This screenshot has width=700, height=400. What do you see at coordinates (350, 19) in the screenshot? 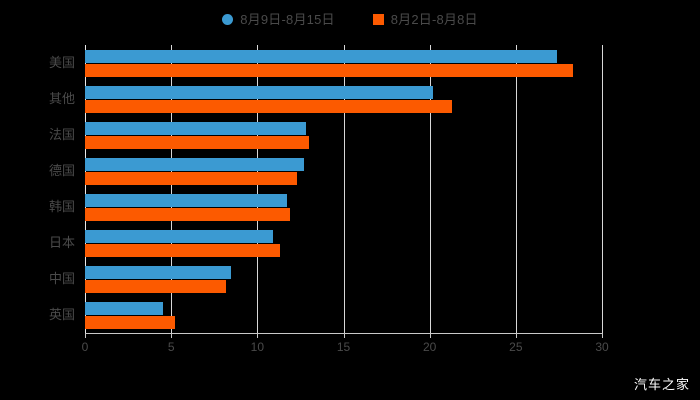
I see `chart-legend: 8月9日-8月15日 8月2日-8月8日` at bounding box center [350, 19].